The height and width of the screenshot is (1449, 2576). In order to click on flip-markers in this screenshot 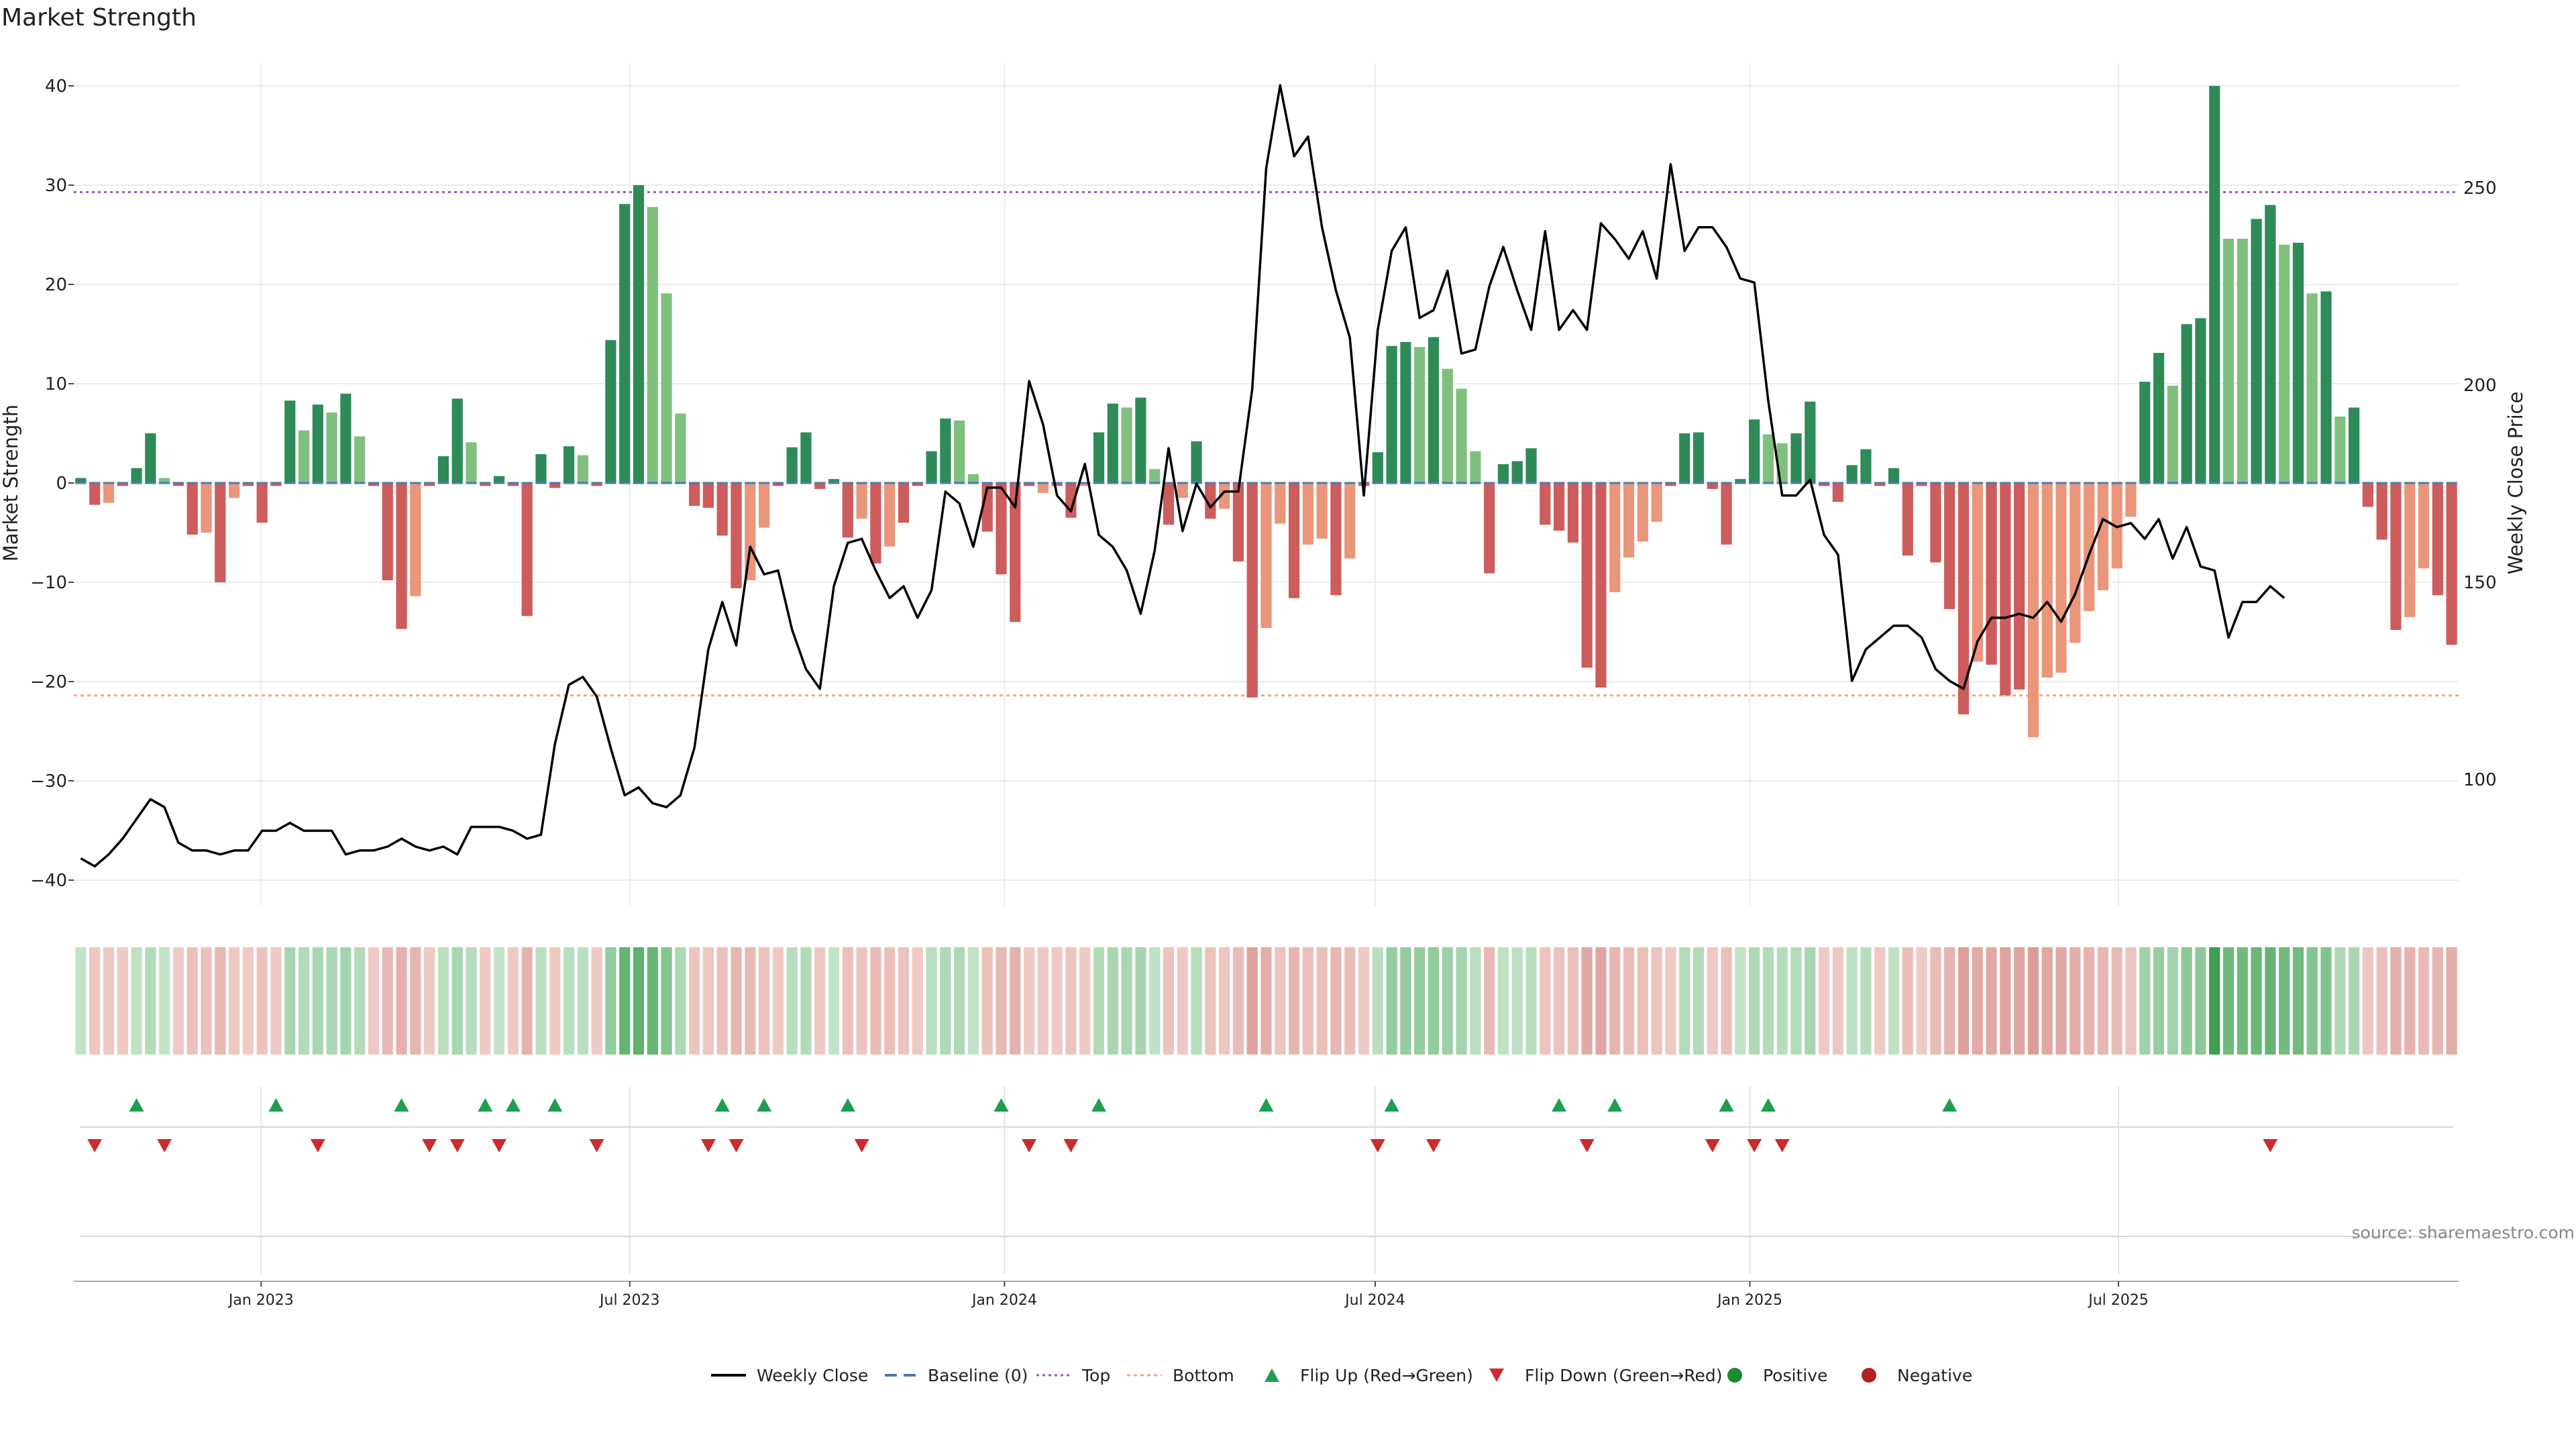, I will do `click(1266, 1190)`.